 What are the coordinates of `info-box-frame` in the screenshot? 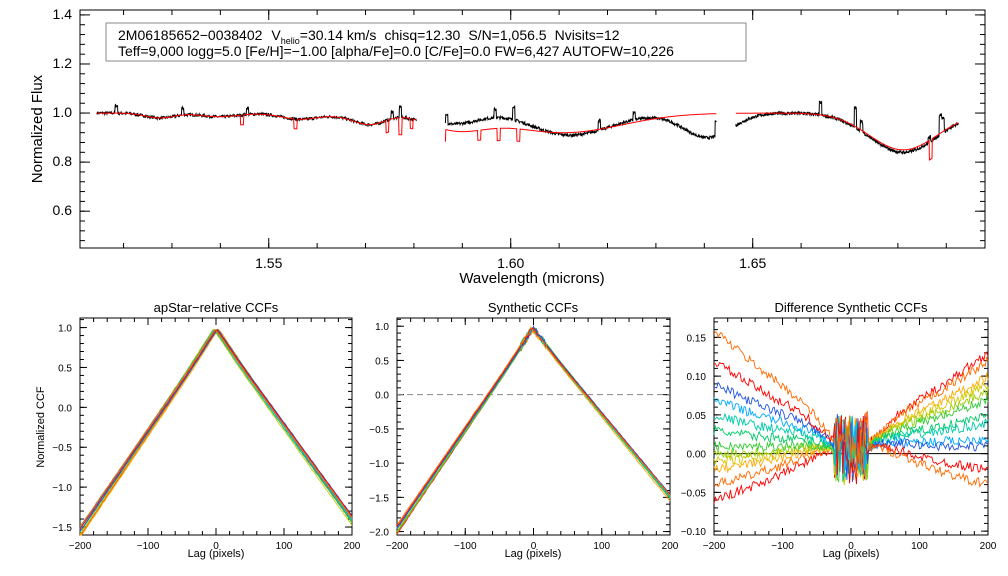 It's located at (426, 42).